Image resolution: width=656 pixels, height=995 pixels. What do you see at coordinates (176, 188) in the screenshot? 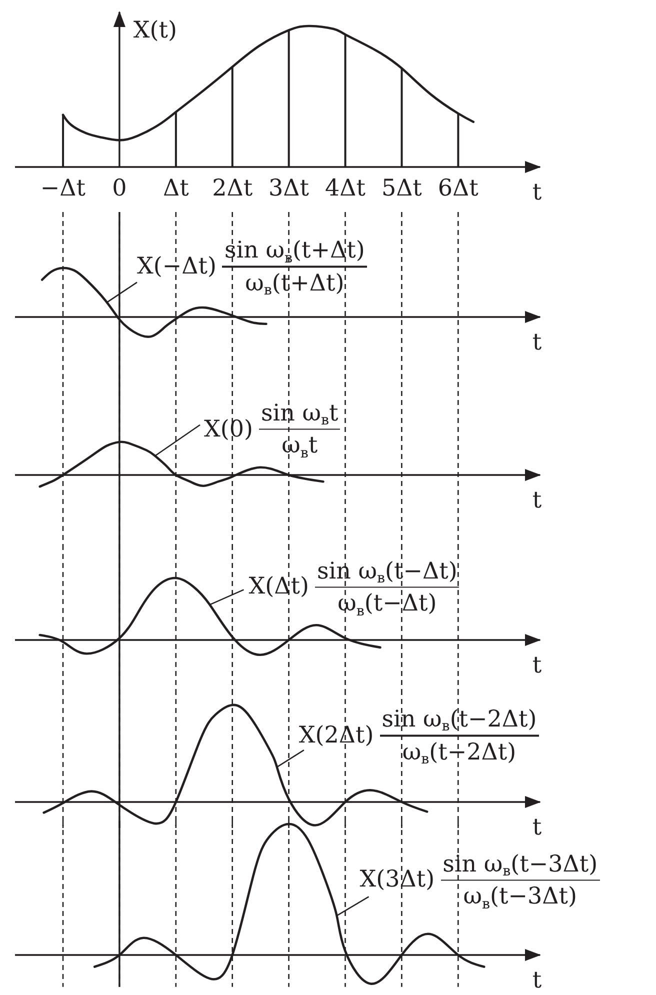
I see `x-tick-label: Δt` at bounding box center [176, 188].